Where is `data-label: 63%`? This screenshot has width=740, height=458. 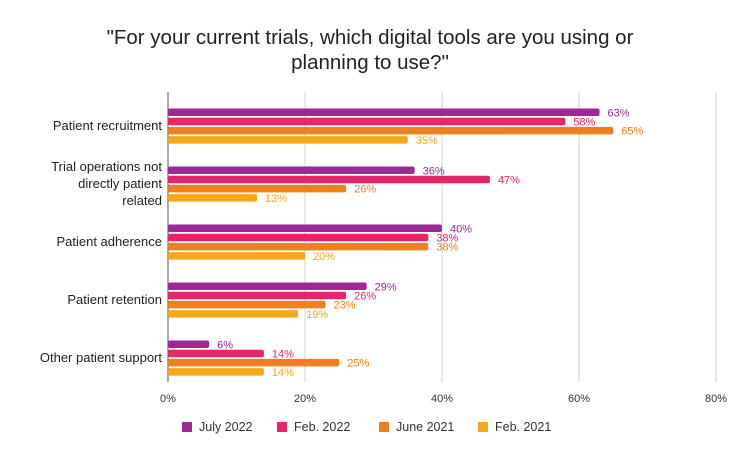
data-label: 63% is located at coordinates (619, 113).